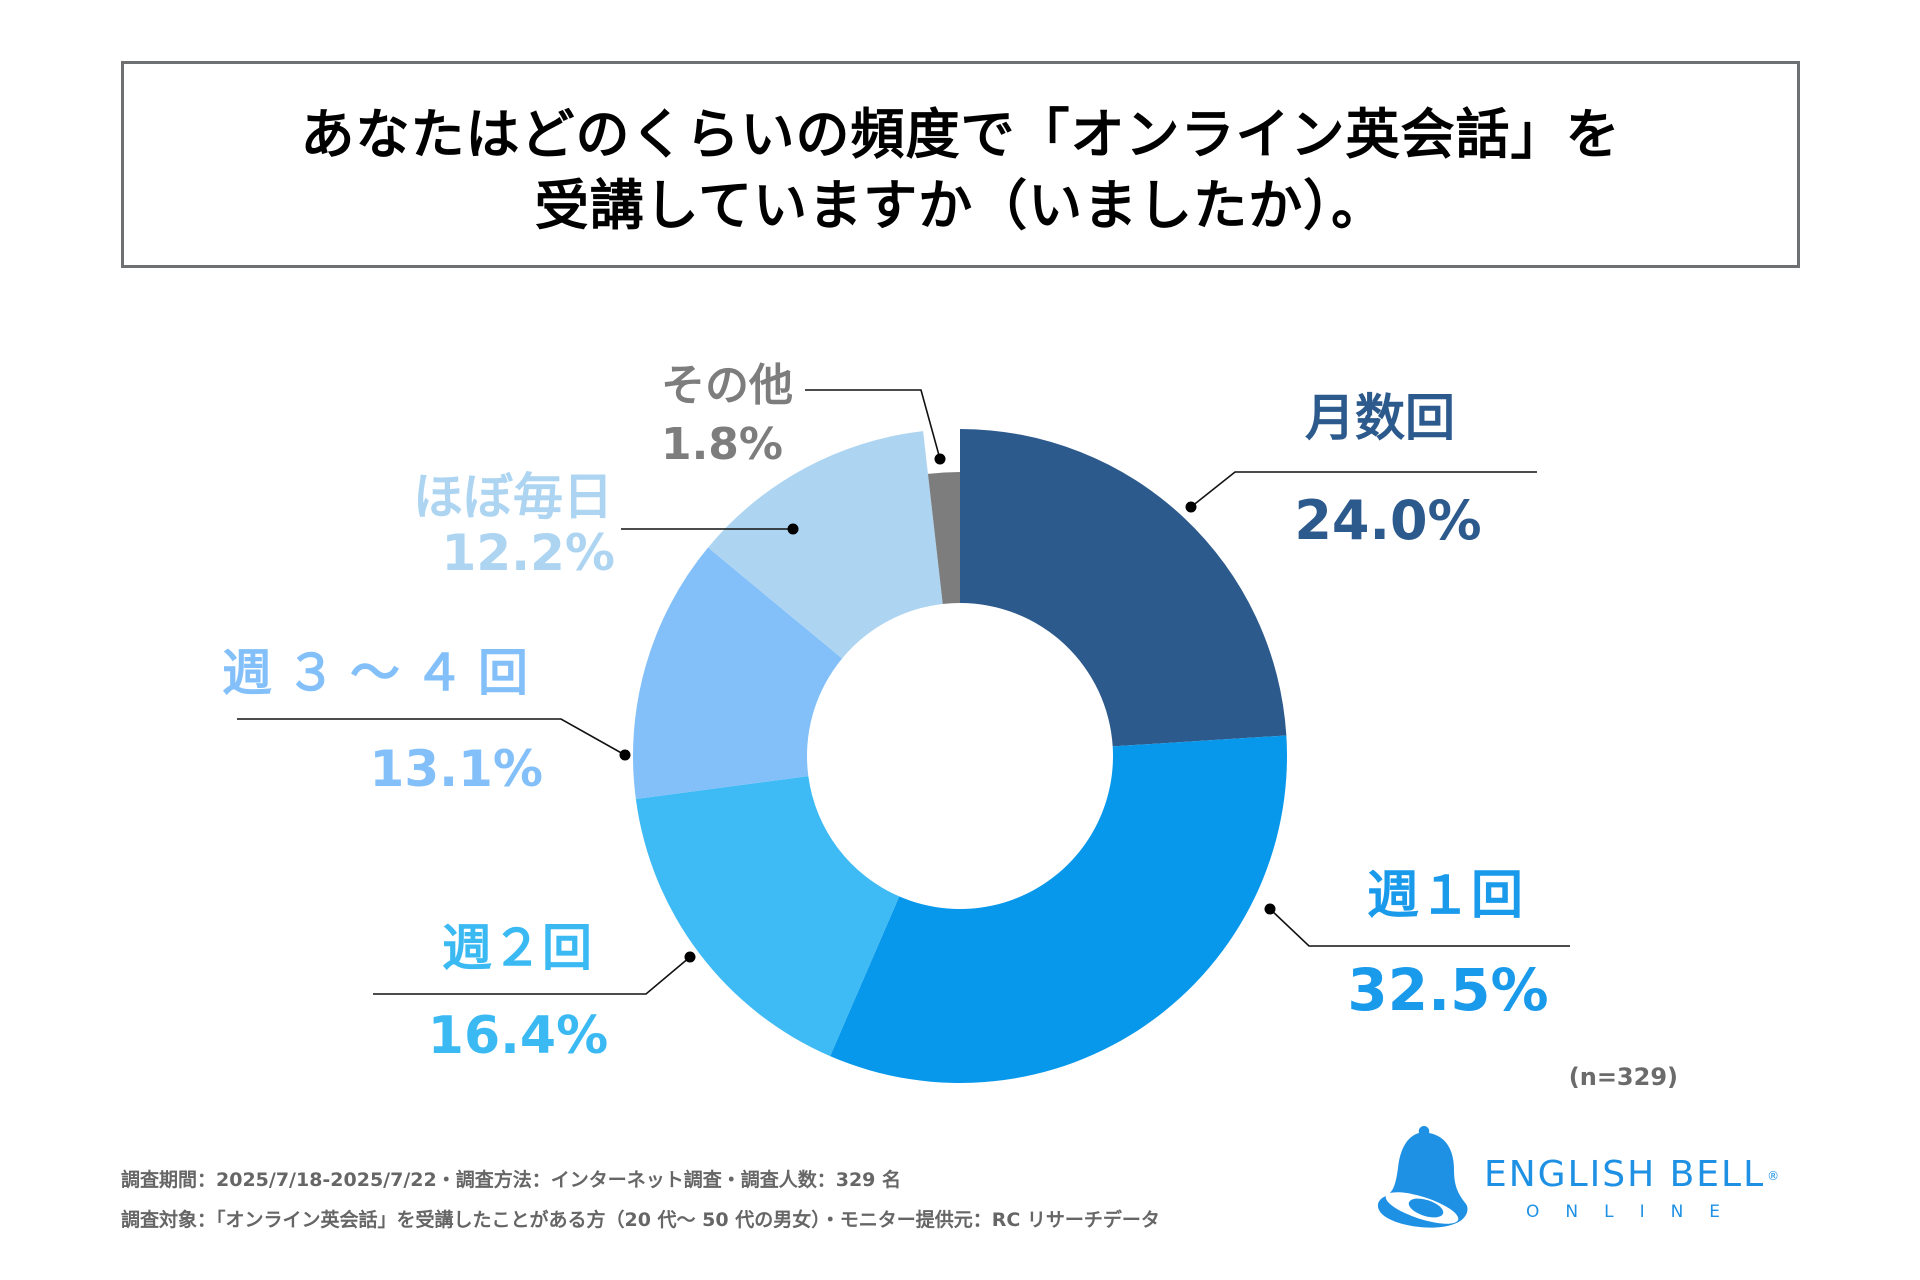  I want to click on registered-mark: ®, so click(1774, 1176).